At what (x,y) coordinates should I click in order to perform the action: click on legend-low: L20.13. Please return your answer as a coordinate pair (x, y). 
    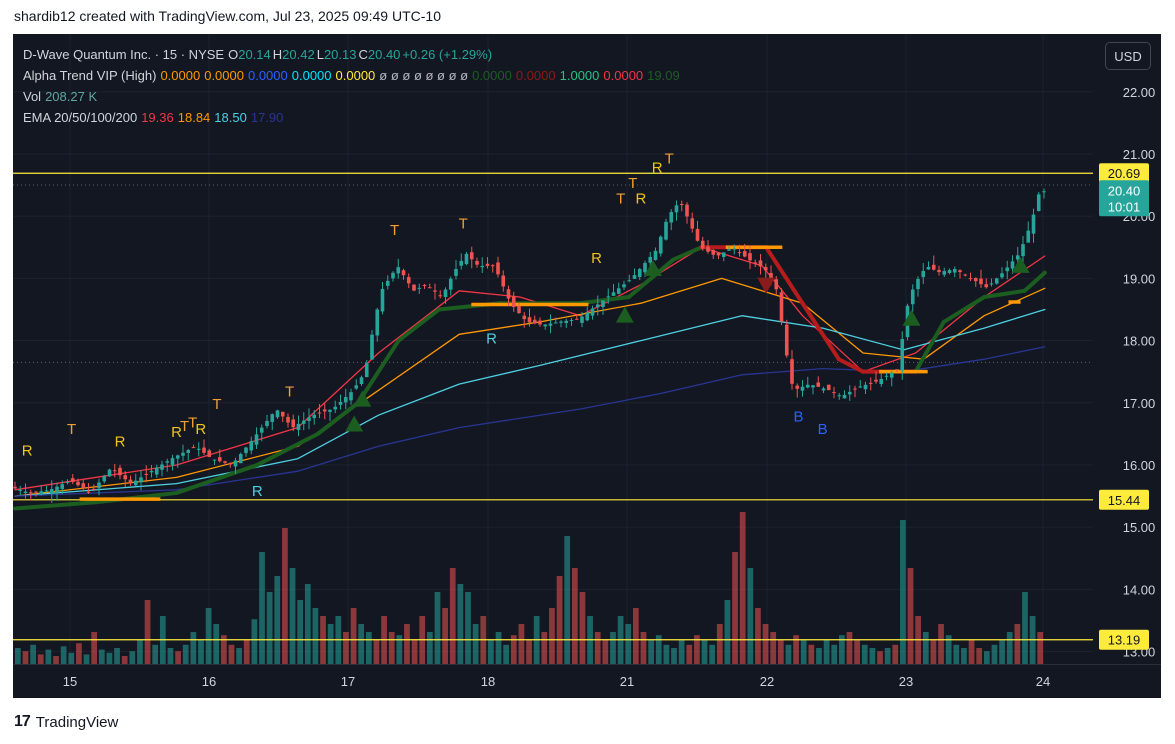
    Looking at the image, I should click on (336, 54).